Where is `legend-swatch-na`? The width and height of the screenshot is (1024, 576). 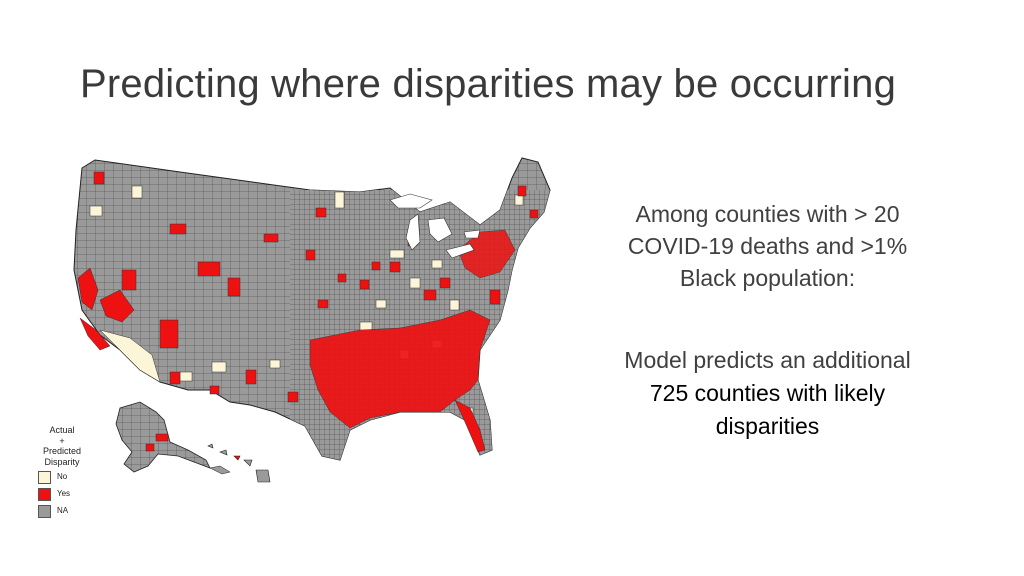 legend-swatch-na is located at coordinates (44, 511).